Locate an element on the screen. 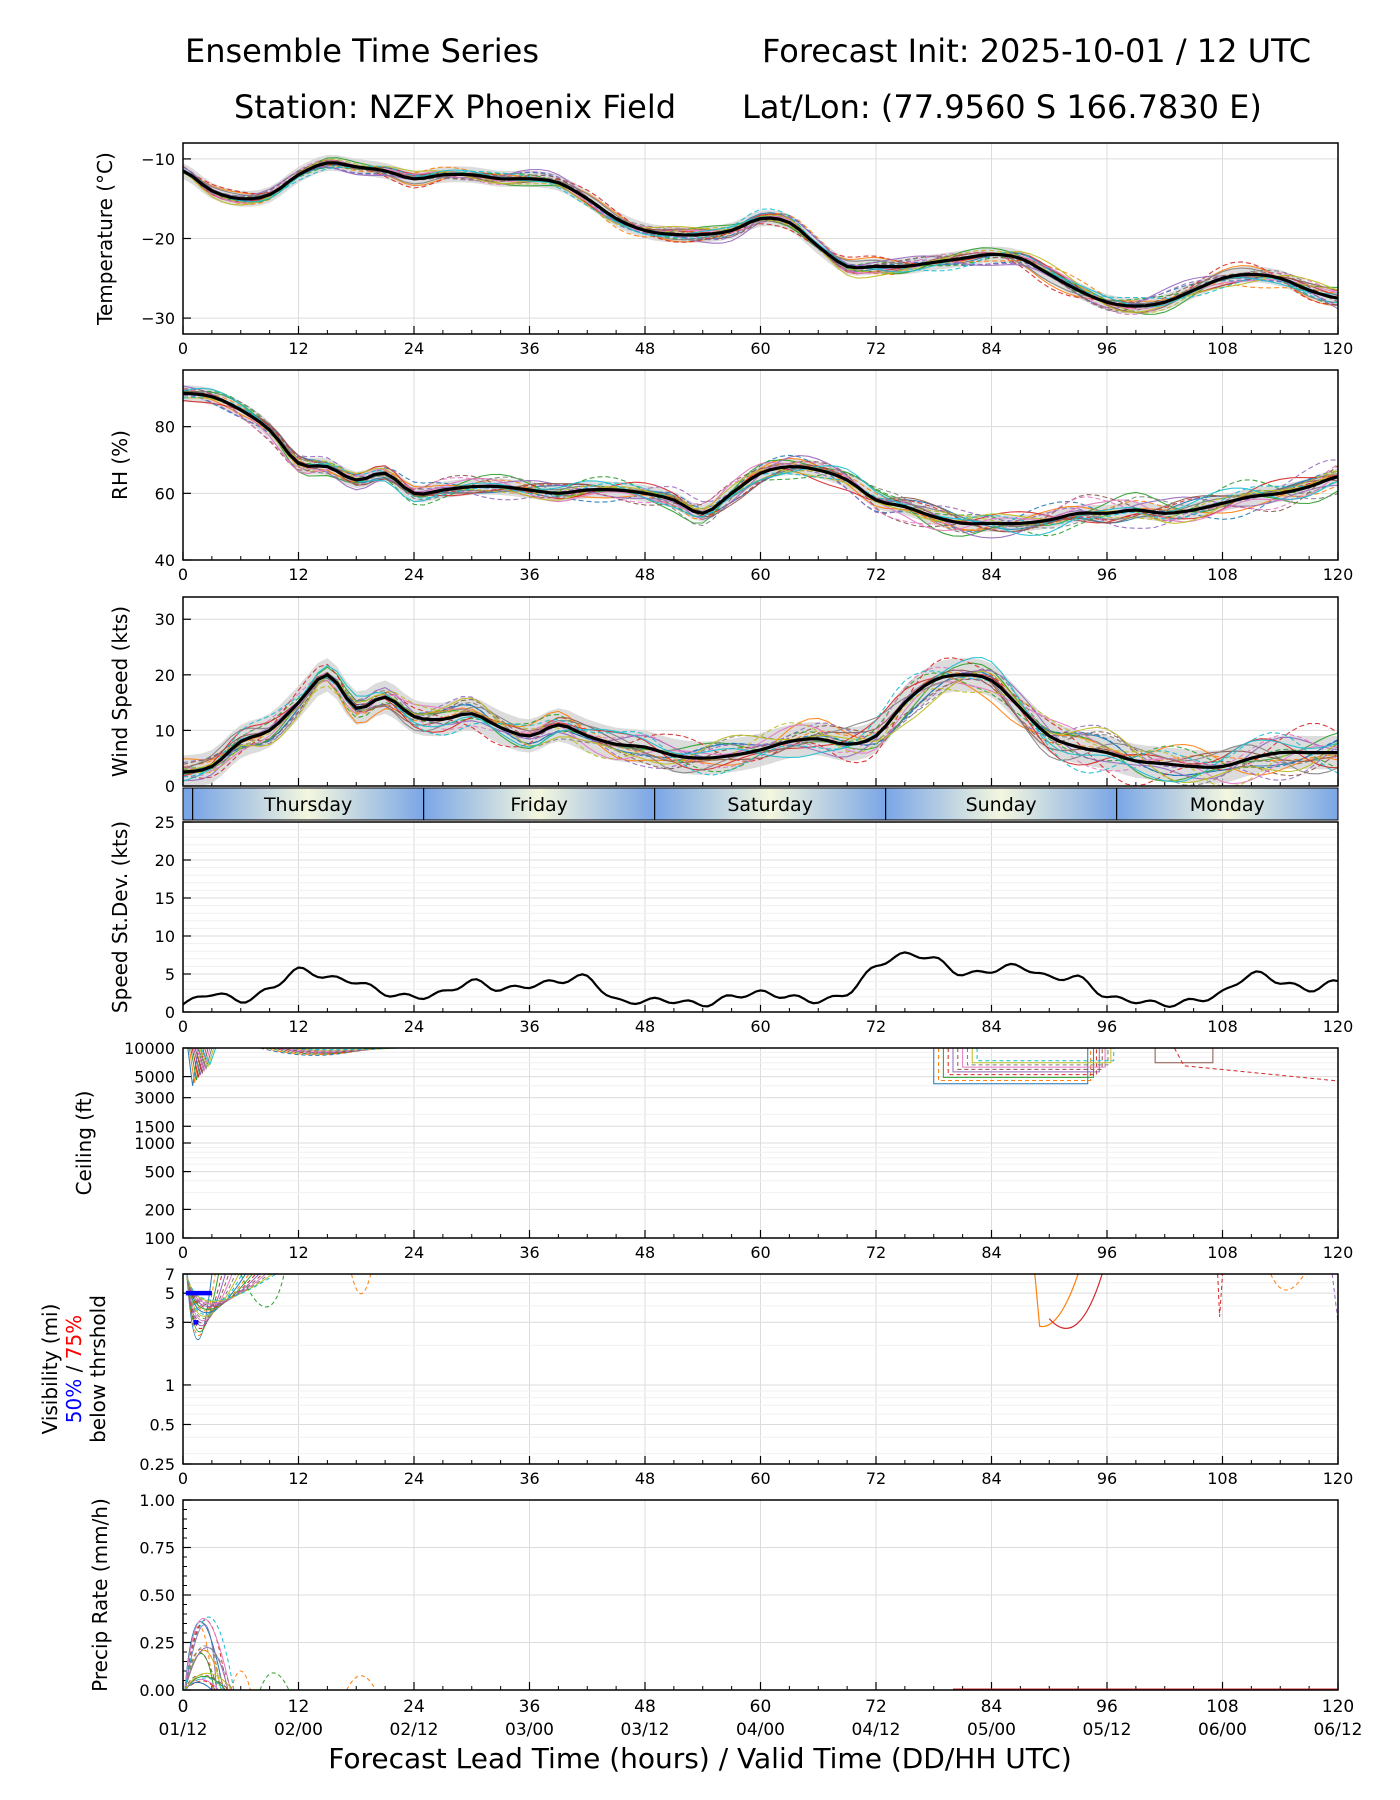  y-tick-label: 1.00 is located at coordinates (157, 1500).